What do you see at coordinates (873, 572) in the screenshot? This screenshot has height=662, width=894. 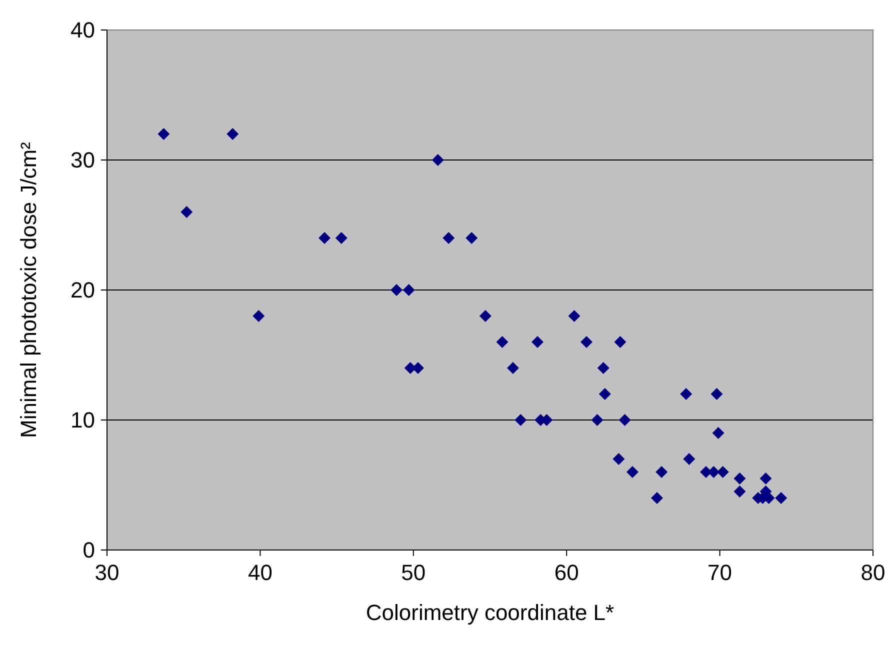 I see `x-tick-label: 80` at bounding box center [873, 572].